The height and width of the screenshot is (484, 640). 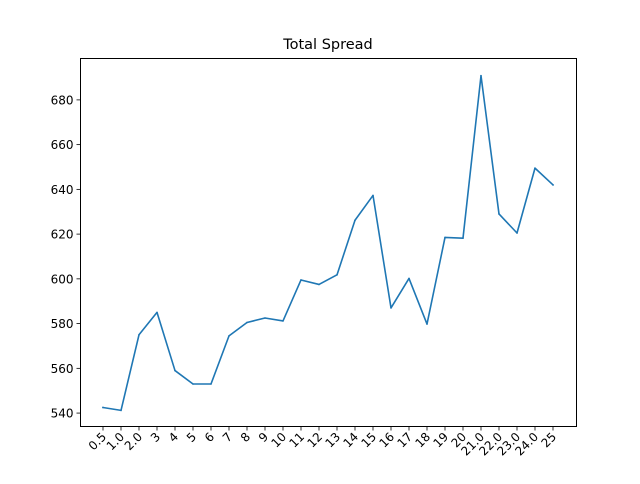 What do you see at coordinates (155, 437) in the screenshot?
I see `x-tick-label: 3` at bounding box center [155, 437].